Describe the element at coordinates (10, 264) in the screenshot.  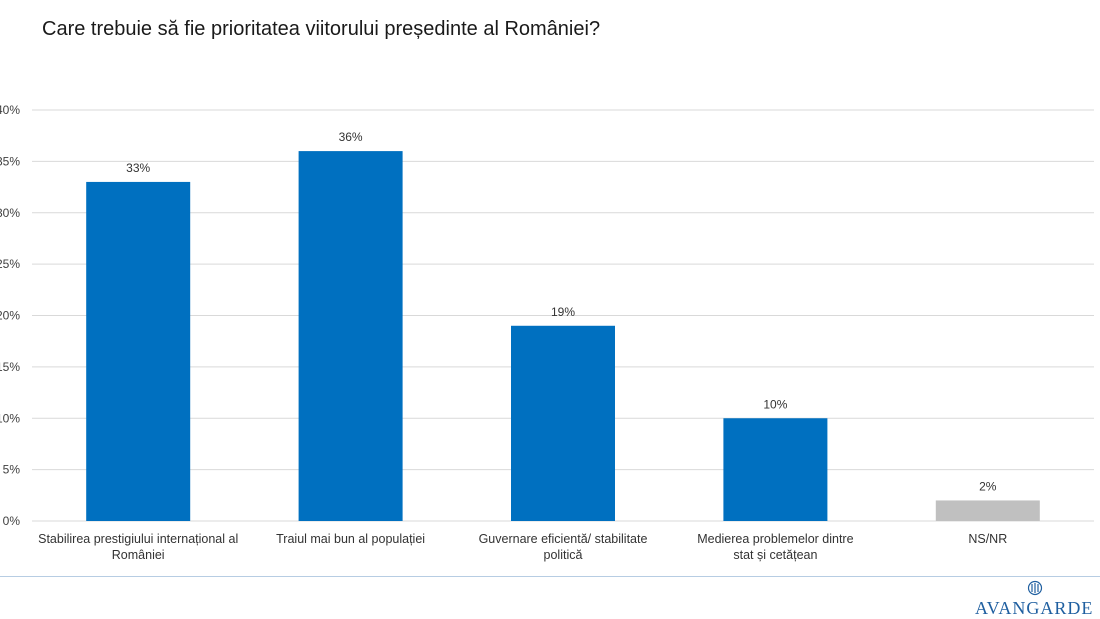
I see `y-tick-label: 25%` at that location.